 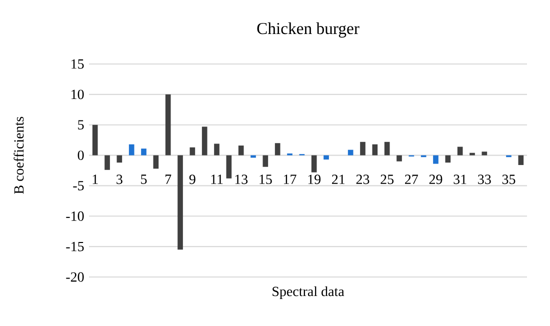 I want to click on x-tick-label: 9, so click(x=192, y=179).